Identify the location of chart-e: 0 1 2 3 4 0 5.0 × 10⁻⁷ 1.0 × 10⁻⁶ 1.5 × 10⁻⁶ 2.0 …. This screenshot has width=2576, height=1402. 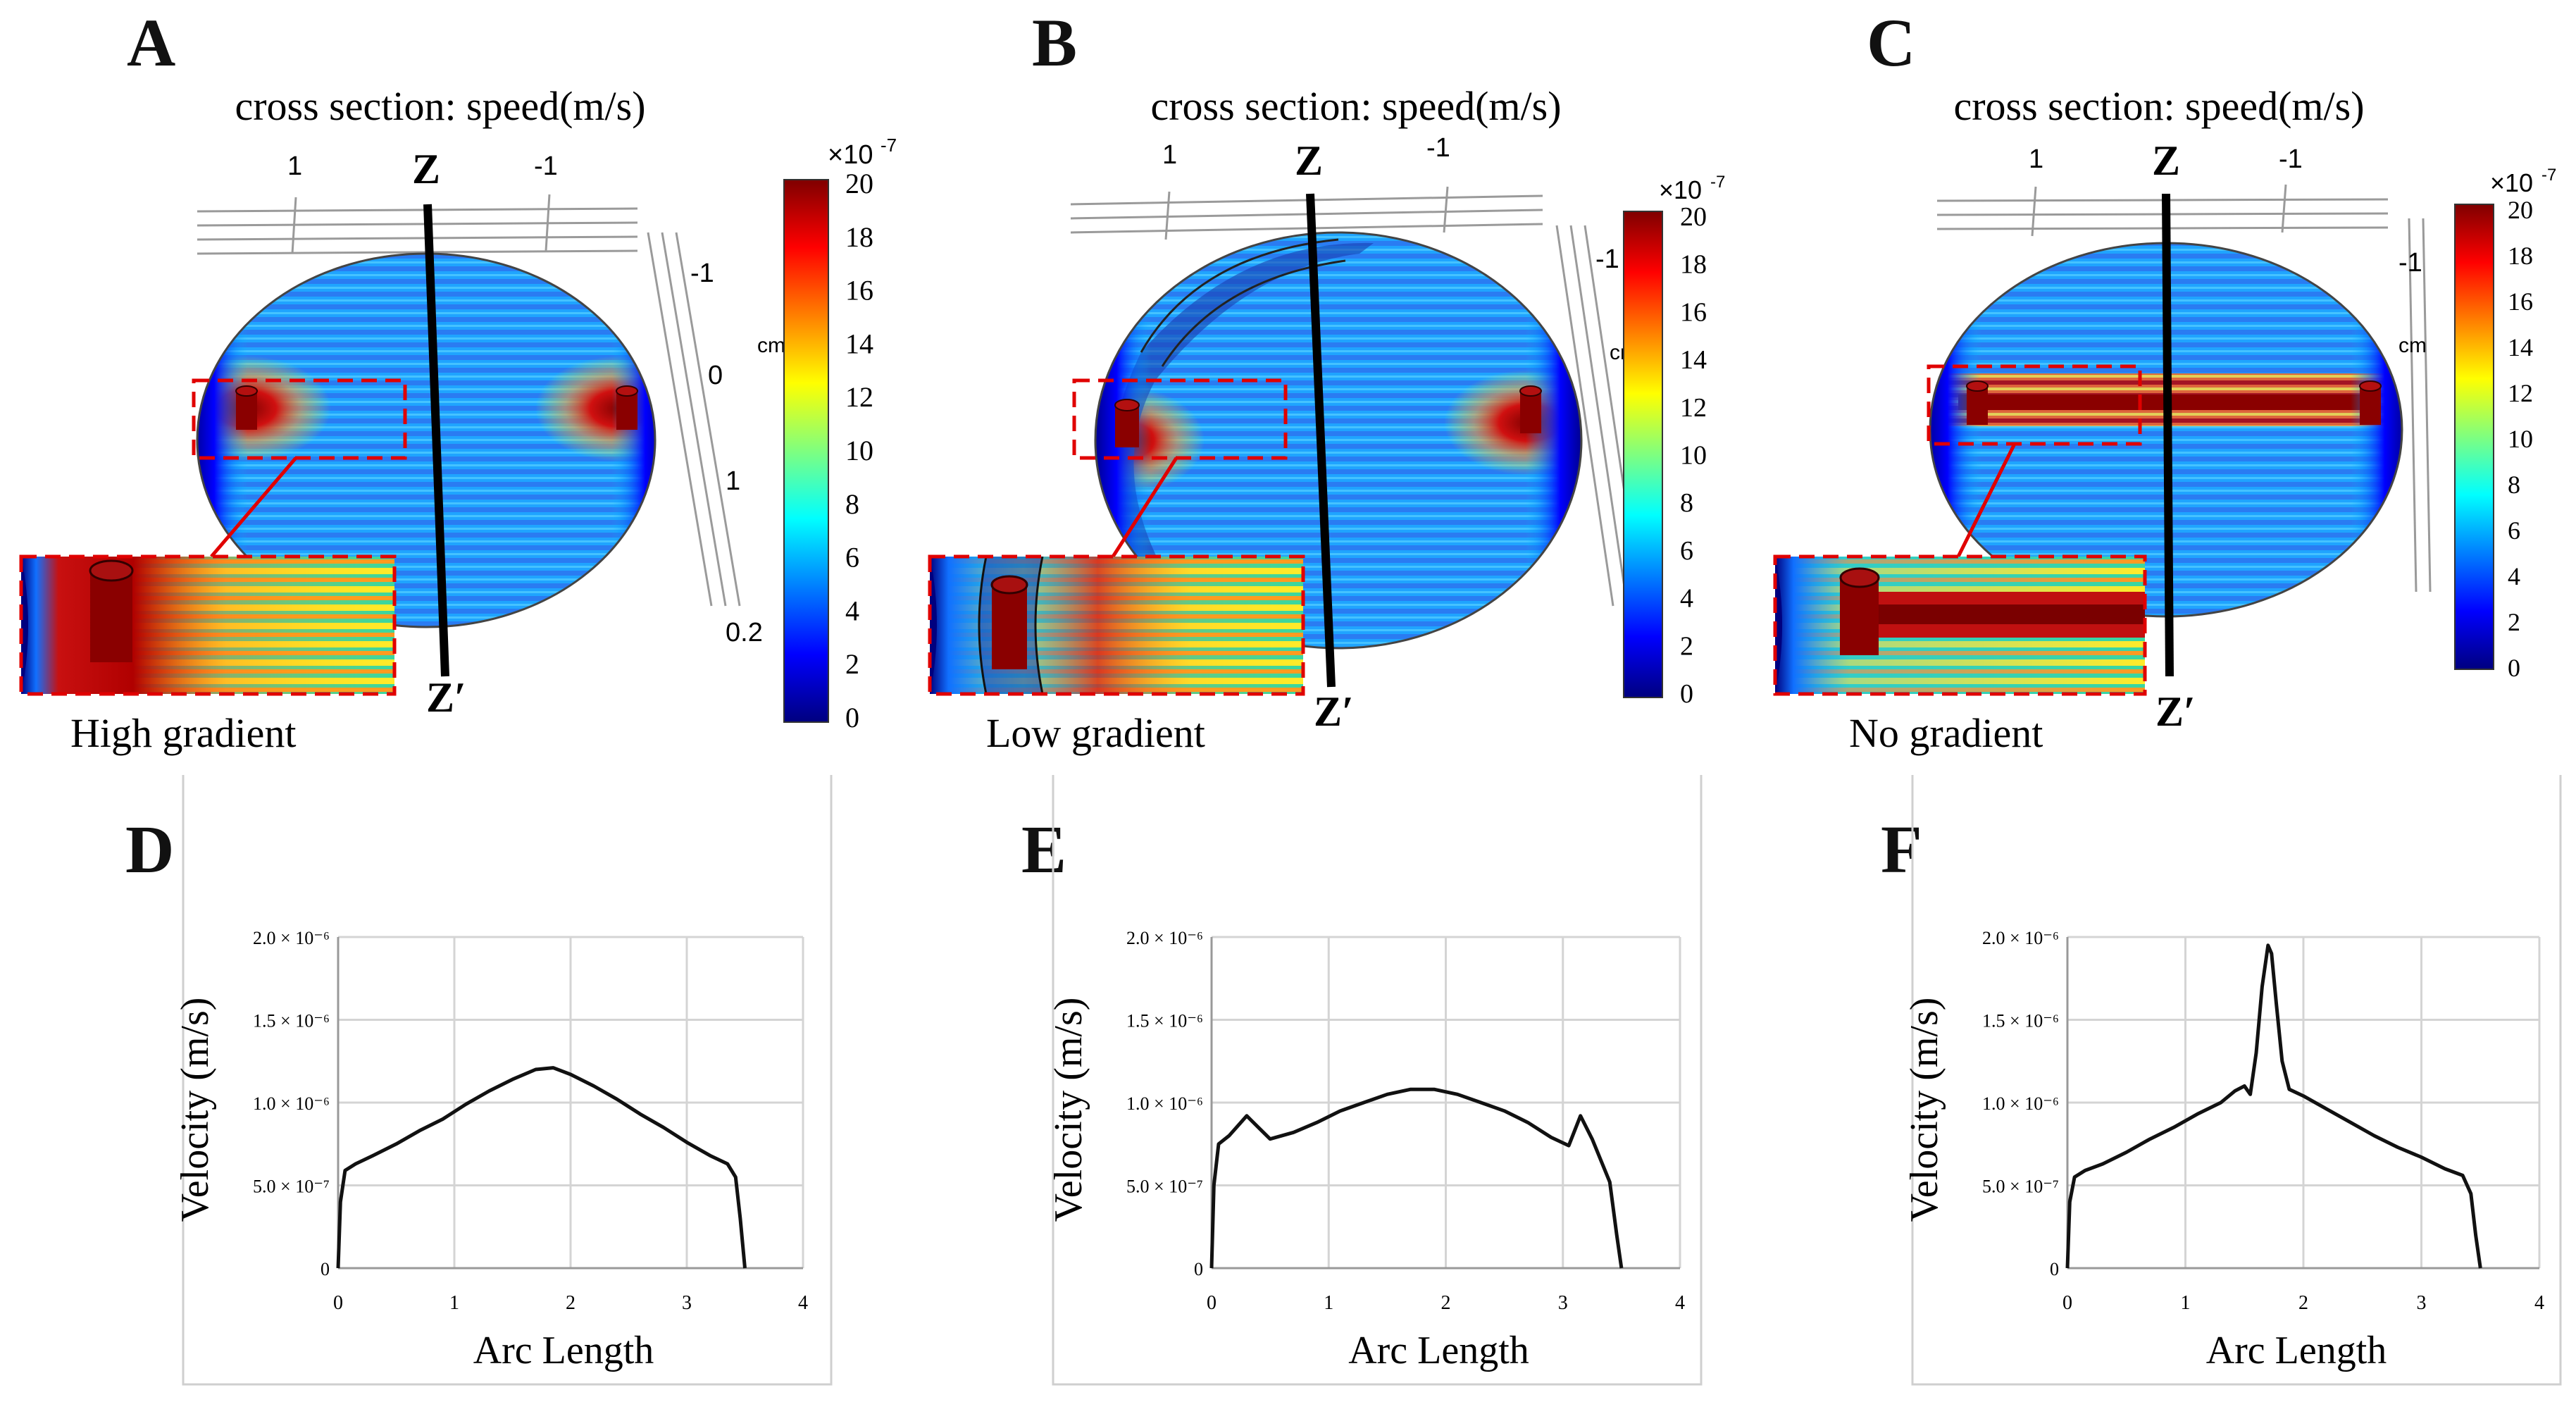
(1375, 1080).